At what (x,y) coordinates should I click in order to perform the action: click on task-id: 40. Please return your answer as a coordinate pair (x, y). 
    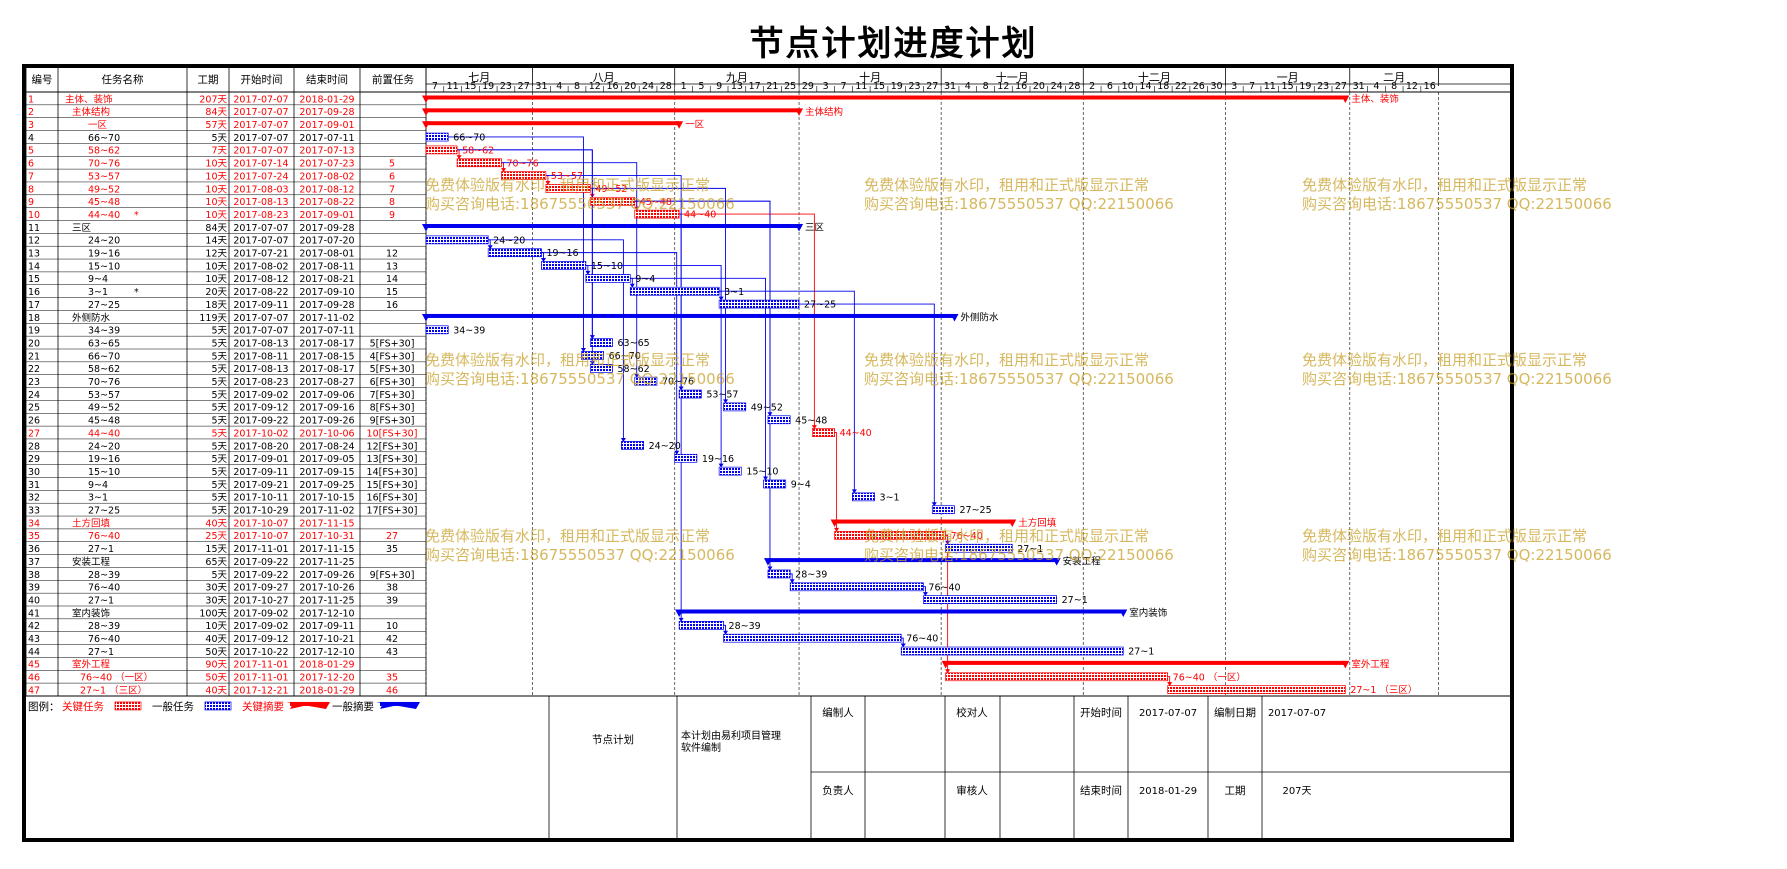
    Looking at the image, I should click on (34, 600).